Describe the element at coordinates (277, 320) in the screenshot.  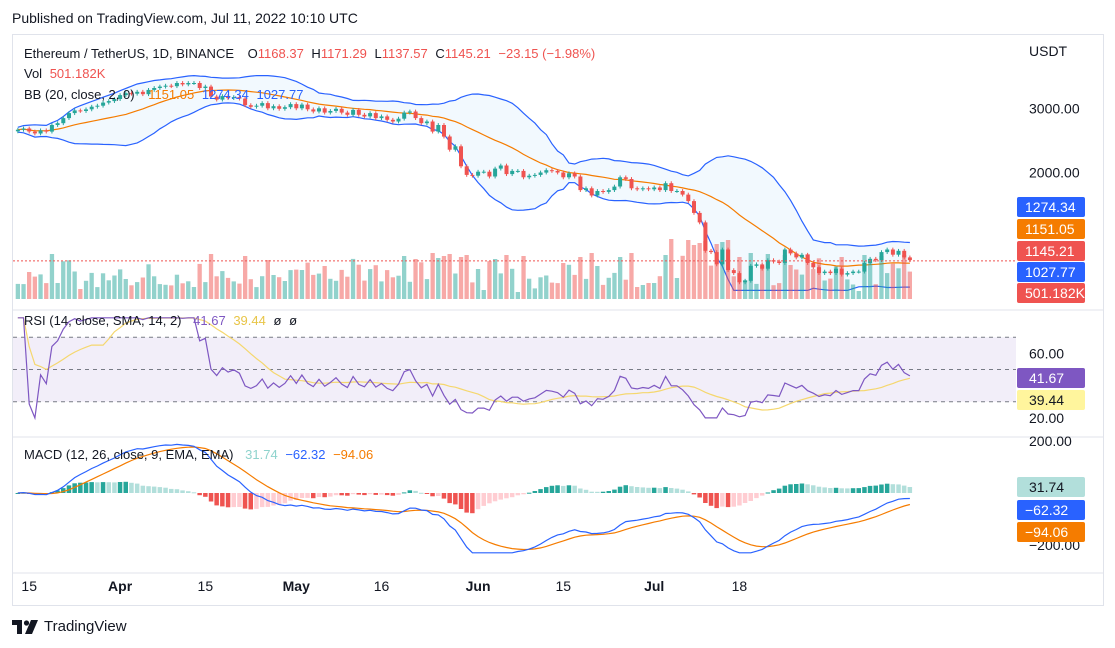
I see `rsi-extra-1: ø` at that location.